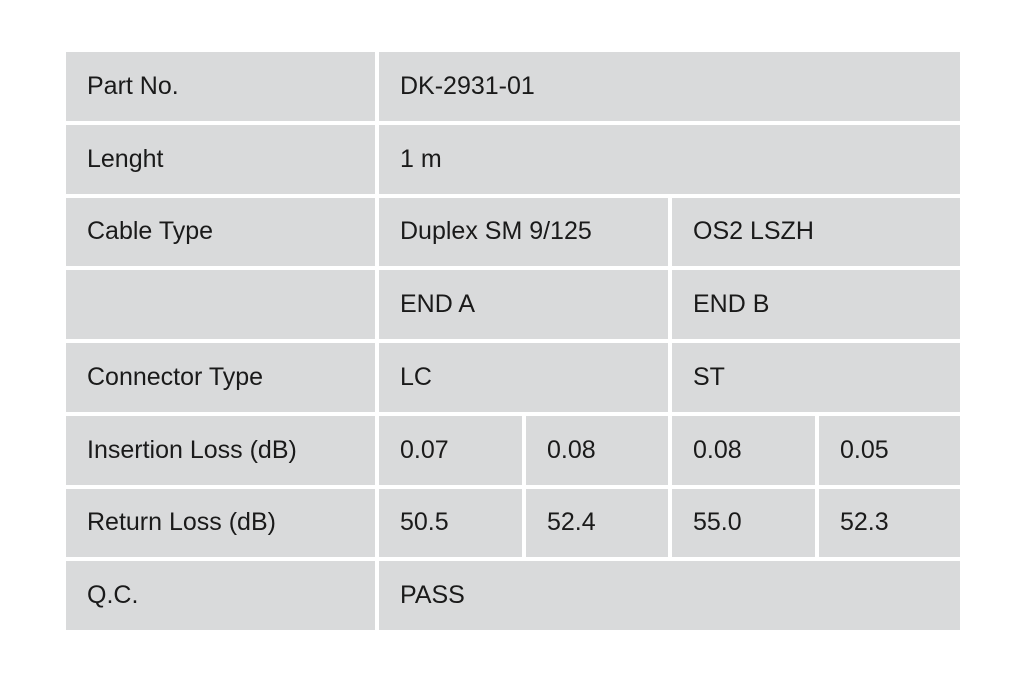 The height and width of the screenshot is (682, 1024). I want to click on row-label: Lenght, so click(220, 159).